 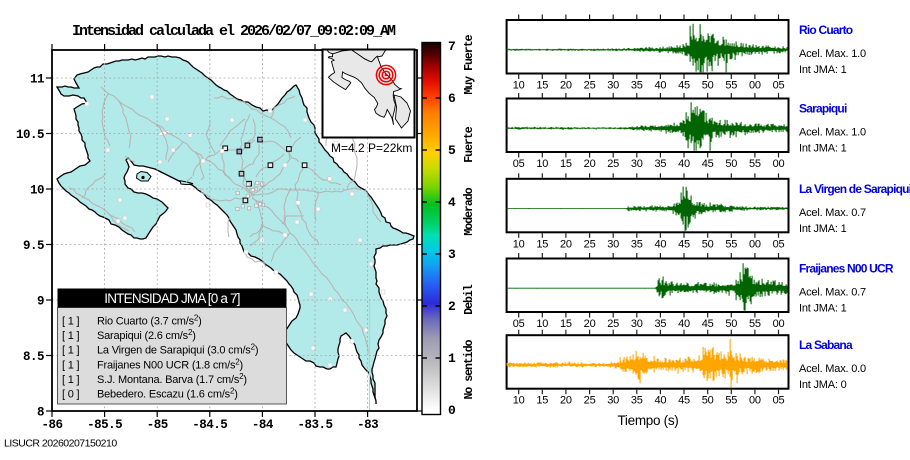 What do you see at coordinates (51, 425) in the screenshot?
I see `svg-text: -86` at bounding box center [51, 425].